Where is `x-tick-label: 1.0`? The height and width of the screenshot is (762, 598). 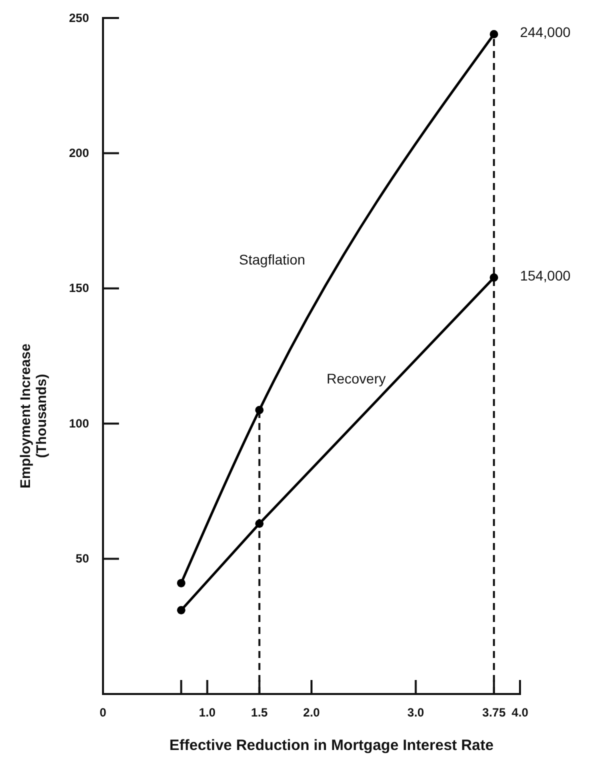 x-tick-label: 1.0 is located at coordinates (207, 713).